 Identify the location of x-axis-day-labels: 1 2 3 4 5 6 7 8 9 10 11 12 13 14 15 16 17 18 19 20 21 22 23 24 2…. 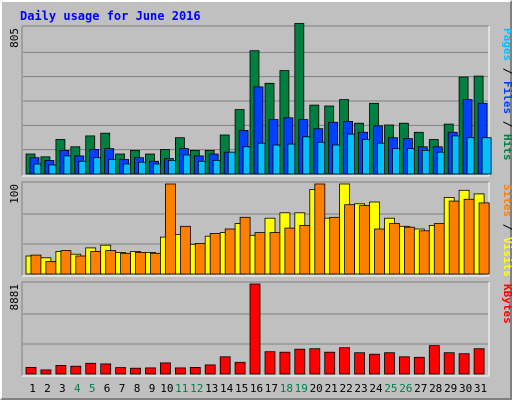
(258, 388).